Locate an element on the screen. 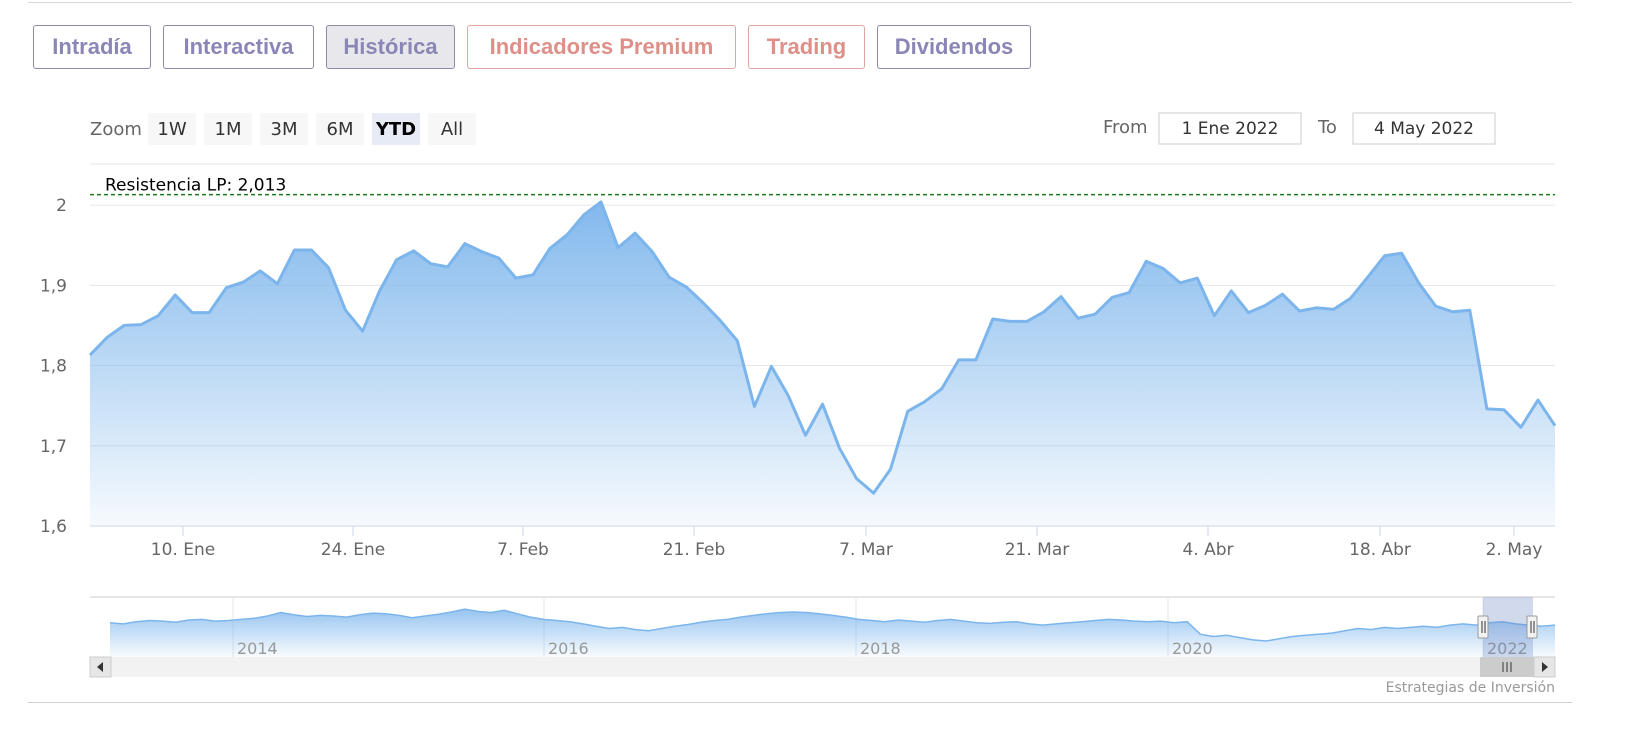 The height and width of the screenshot is (733, 1640). resistance-label: Resistencia LP: 2,013 is located at coordinates (195, 186).